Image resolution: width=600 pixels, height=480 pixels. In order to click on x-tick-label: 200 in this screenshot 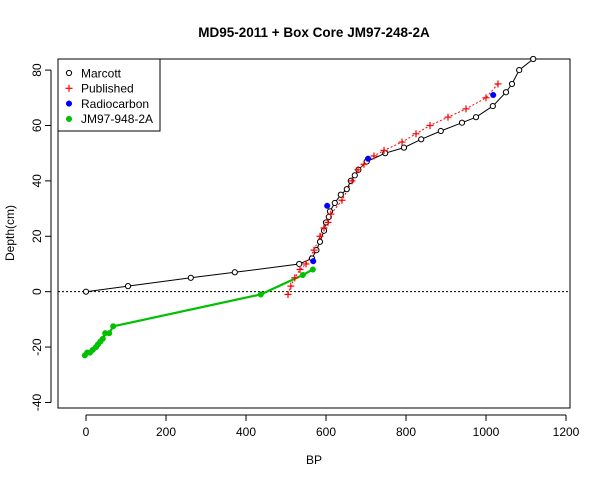, I will do `click(166, 432)`.